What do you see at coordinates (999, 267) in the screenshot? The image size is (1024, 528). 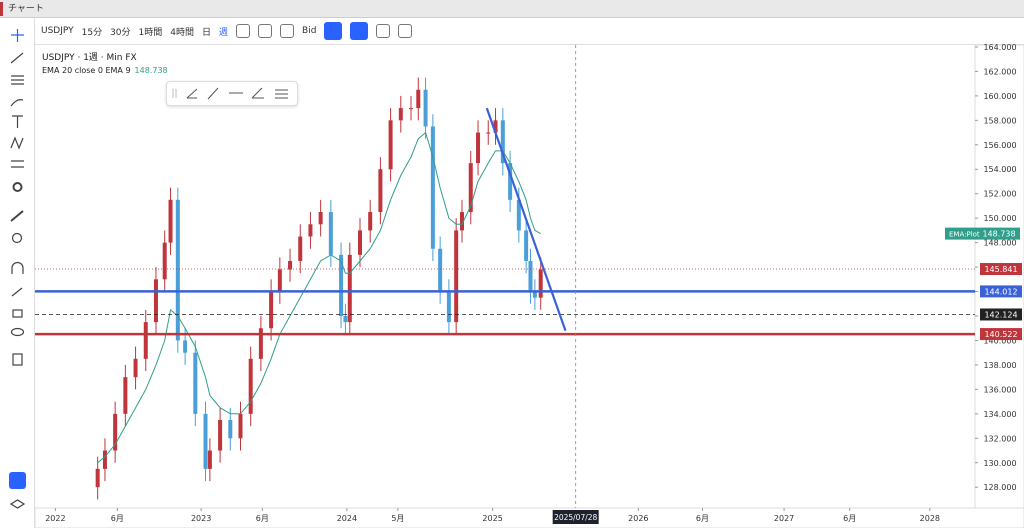 I see `y-tick-label: 146.000` at bounding box center [999, 267].